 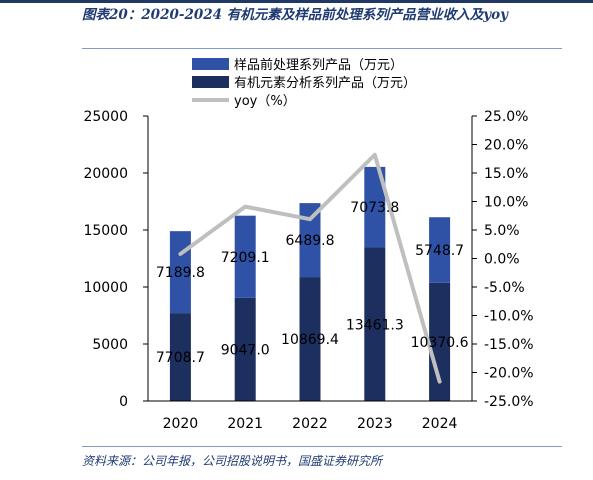 I want to click on data-label-top-2021: 7209.1, so click(x=245, y=258).